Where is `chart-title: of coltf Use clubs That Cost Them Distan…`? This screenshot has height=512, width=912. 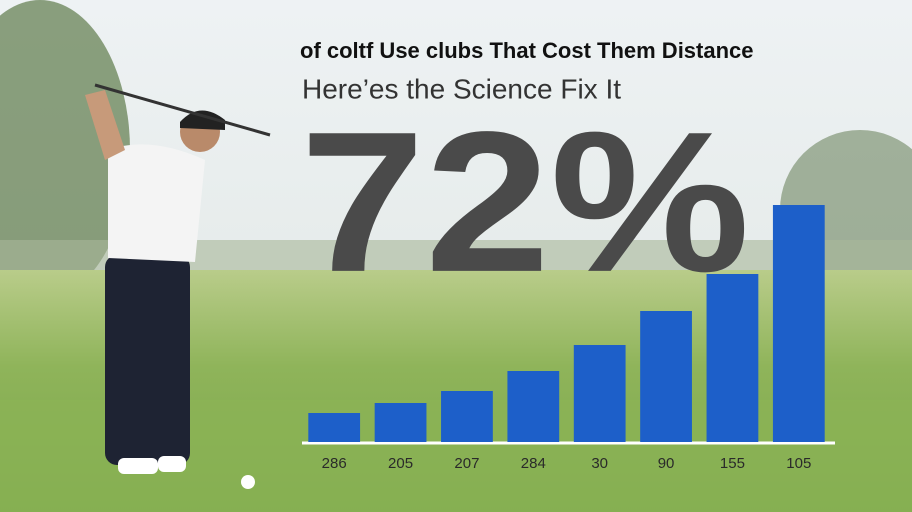
chart-title: of coltf Use clubs That Cost Them Distan… is located at coordinates (527, 50).